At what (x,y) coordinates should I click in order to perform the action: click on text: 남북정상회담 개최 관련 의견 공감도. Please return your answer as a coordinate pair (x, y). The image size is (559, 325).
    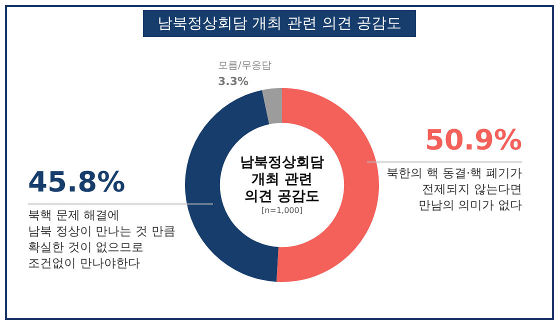
    Looking at the image, I should click on (282, 179).